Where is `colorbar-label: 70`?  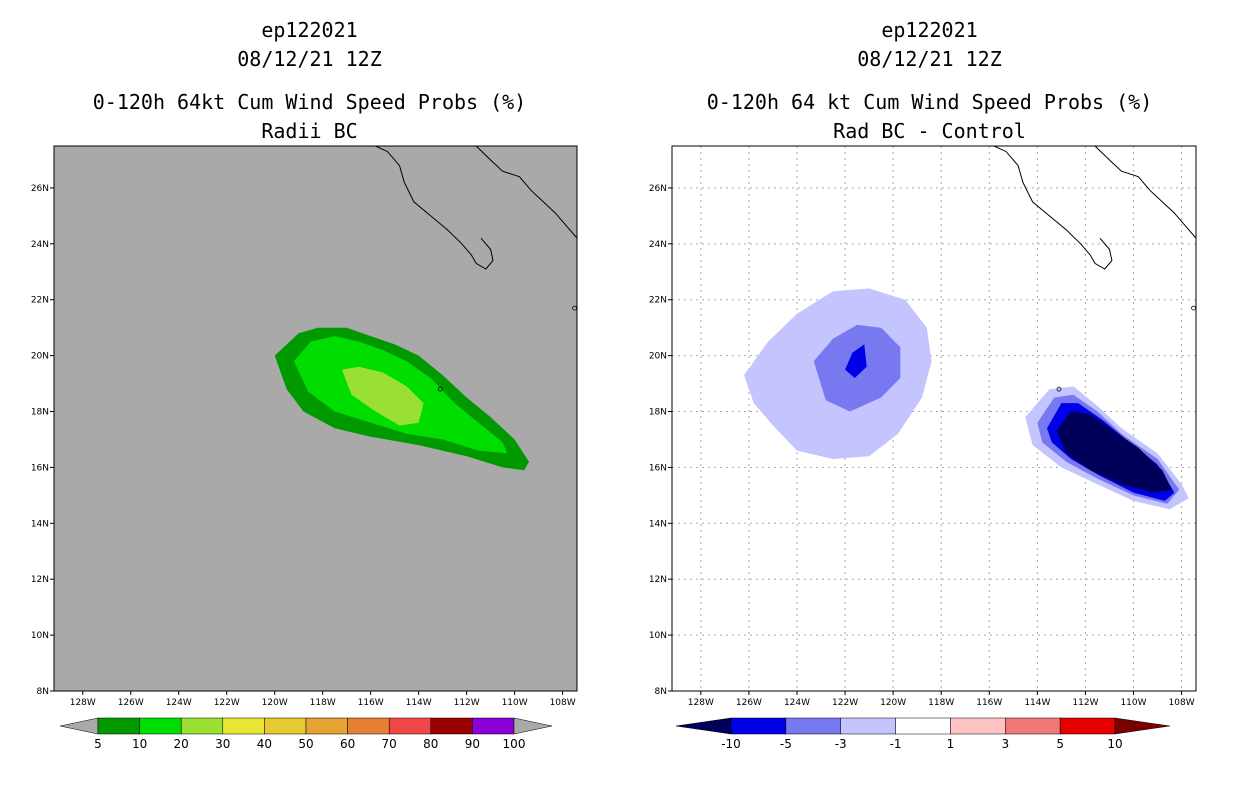
colorbar-label: 70 is located at coordinates (389, 744).